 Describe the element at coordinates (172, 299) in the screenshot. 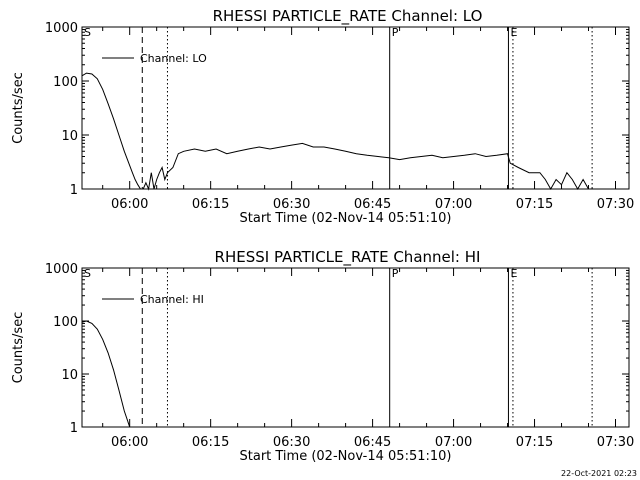

I see `legend-entry: Channel: HI` at that location.